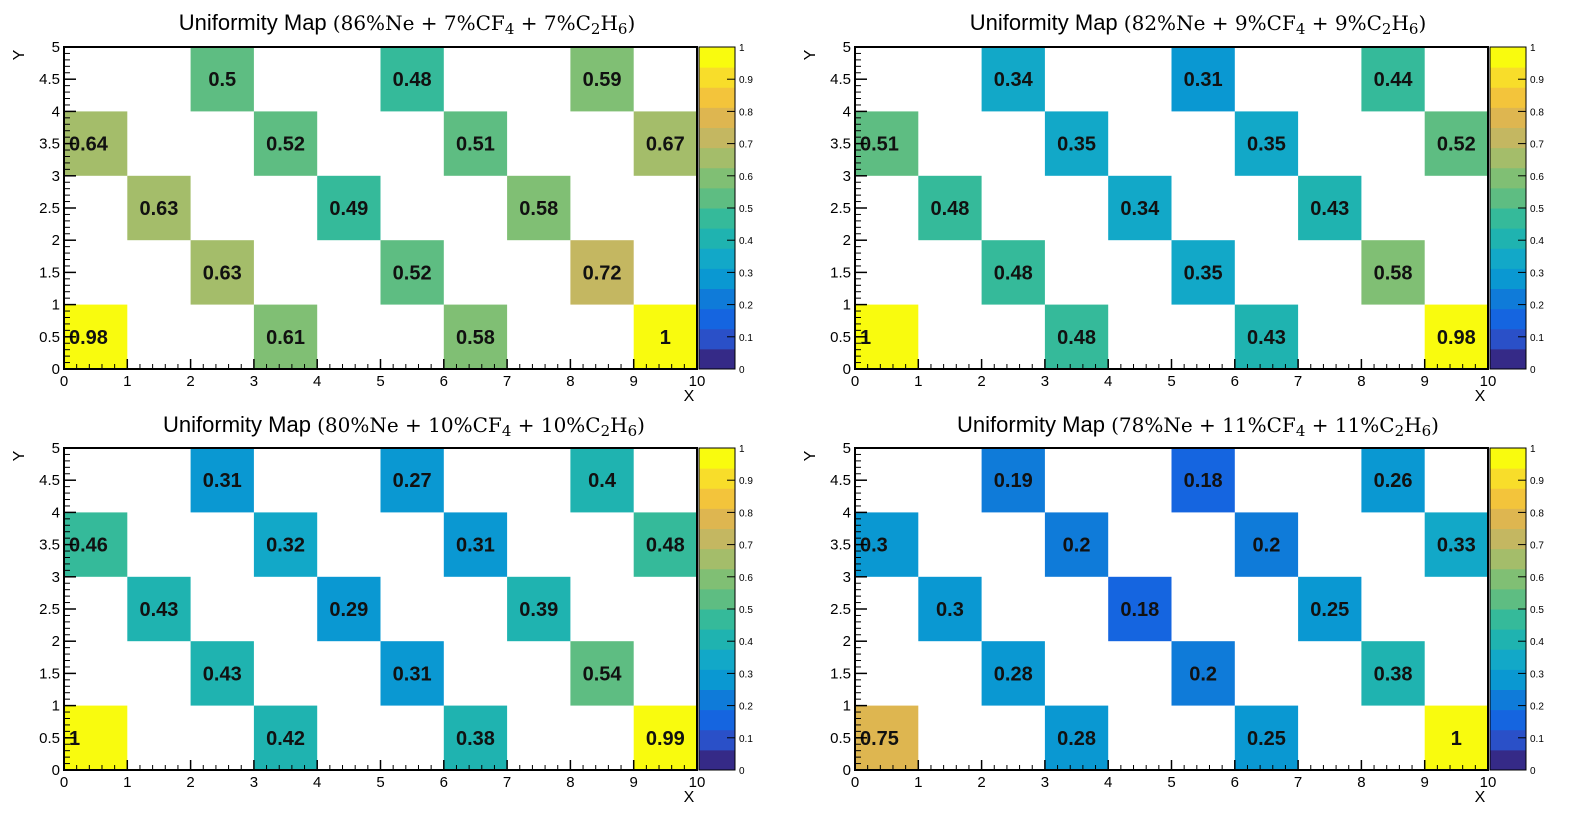 Image resolution: width=1580 pixels, height=818 pixels. What do you see at coordinates (158, 209) in the screenshot?
I see `cell-value-label: 0.63` at bounding box center [158, 209].